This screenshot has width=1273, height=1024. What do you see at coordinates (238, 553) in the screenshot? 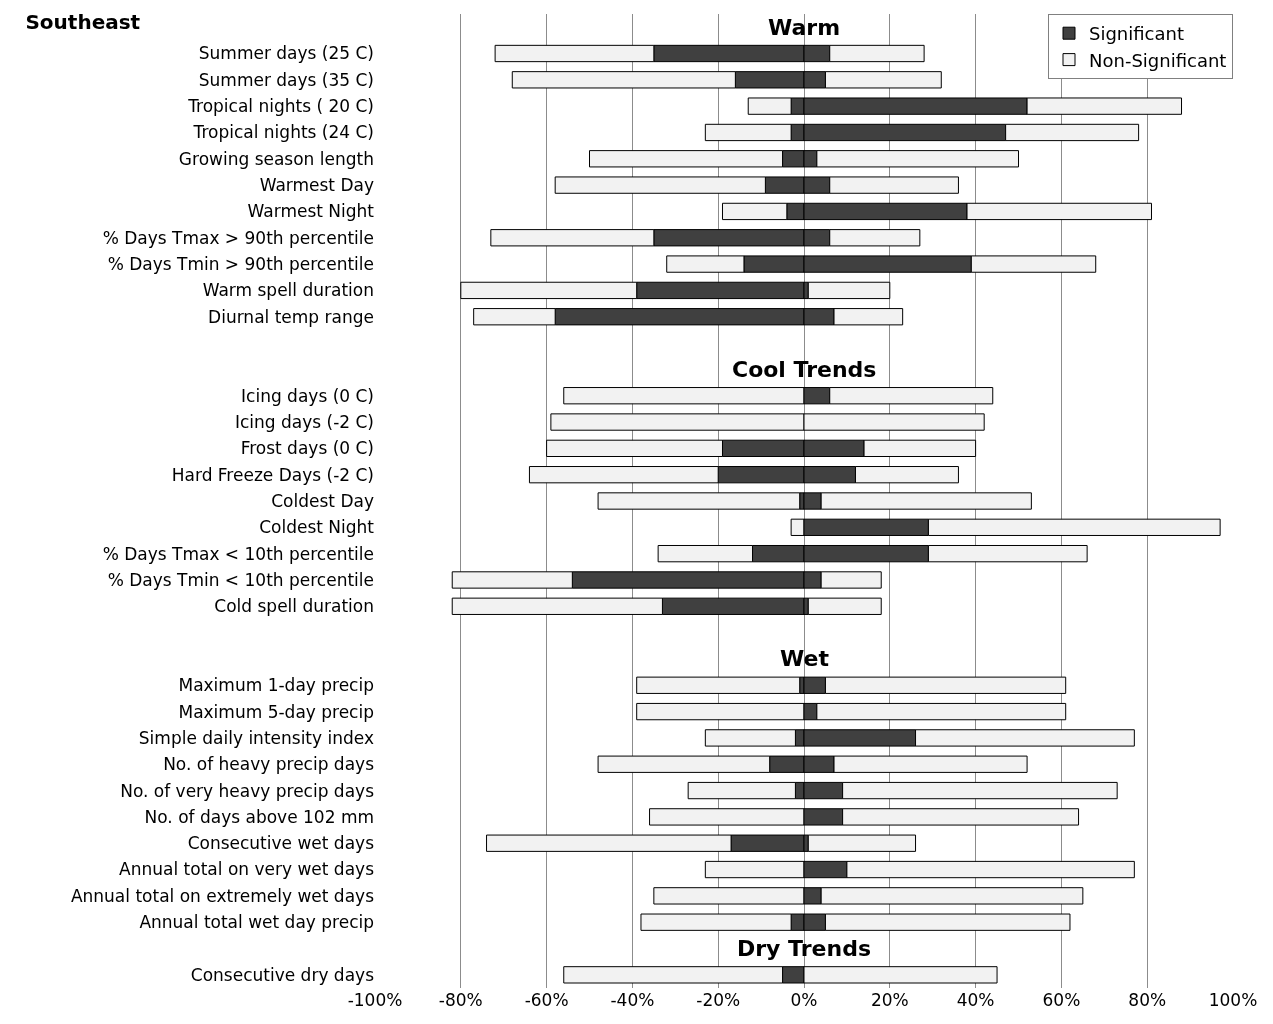
I see `y-tick-label: % Days Tmax < 10th percentile` at bounding box center [238, 553].